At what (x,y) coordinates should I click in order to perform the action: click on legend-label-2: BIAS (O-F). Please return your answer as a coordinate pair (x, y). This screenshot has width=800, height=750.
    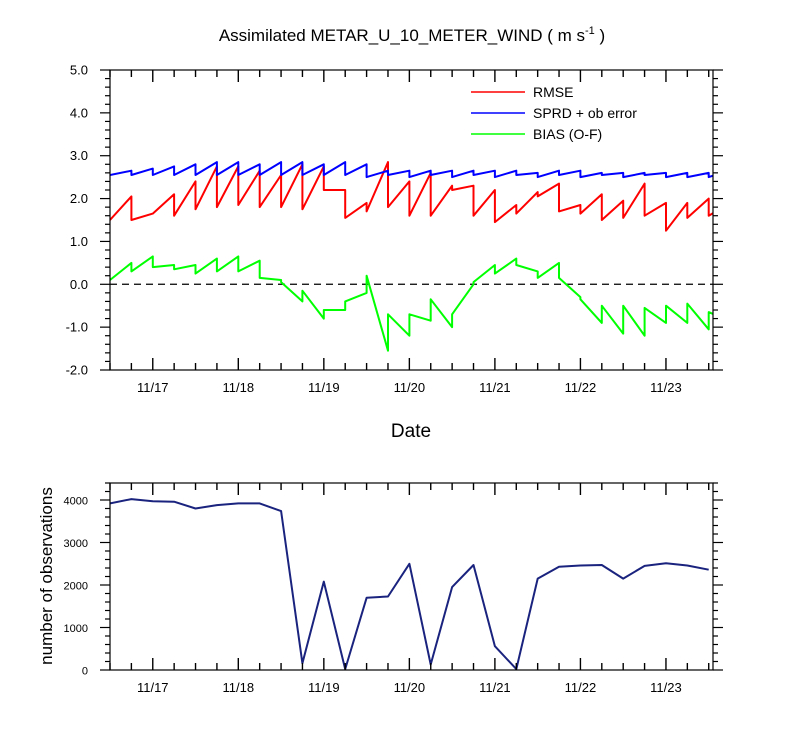
    Looking at the image, I should click on (567, 134).